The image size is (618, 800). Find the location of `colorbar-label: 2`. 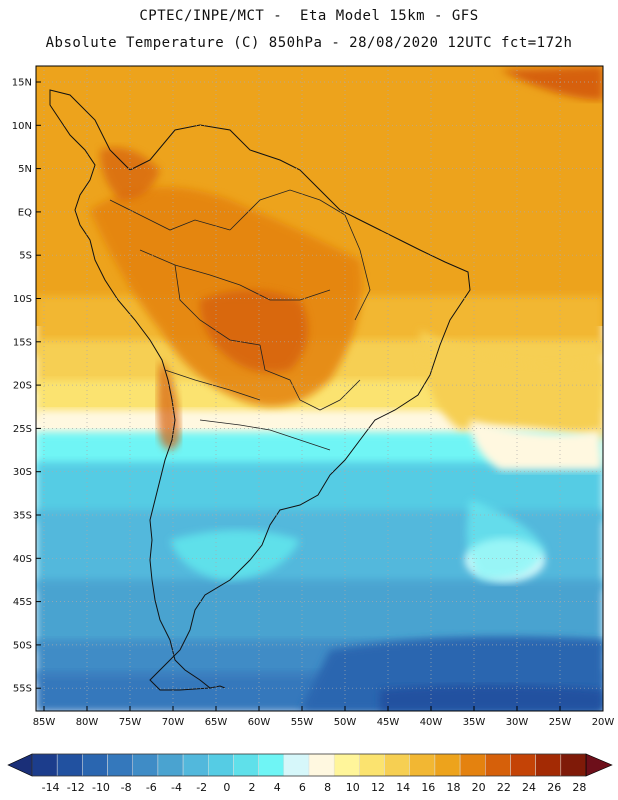

colorbar-label: 2 is located at coordinates (252, 787).